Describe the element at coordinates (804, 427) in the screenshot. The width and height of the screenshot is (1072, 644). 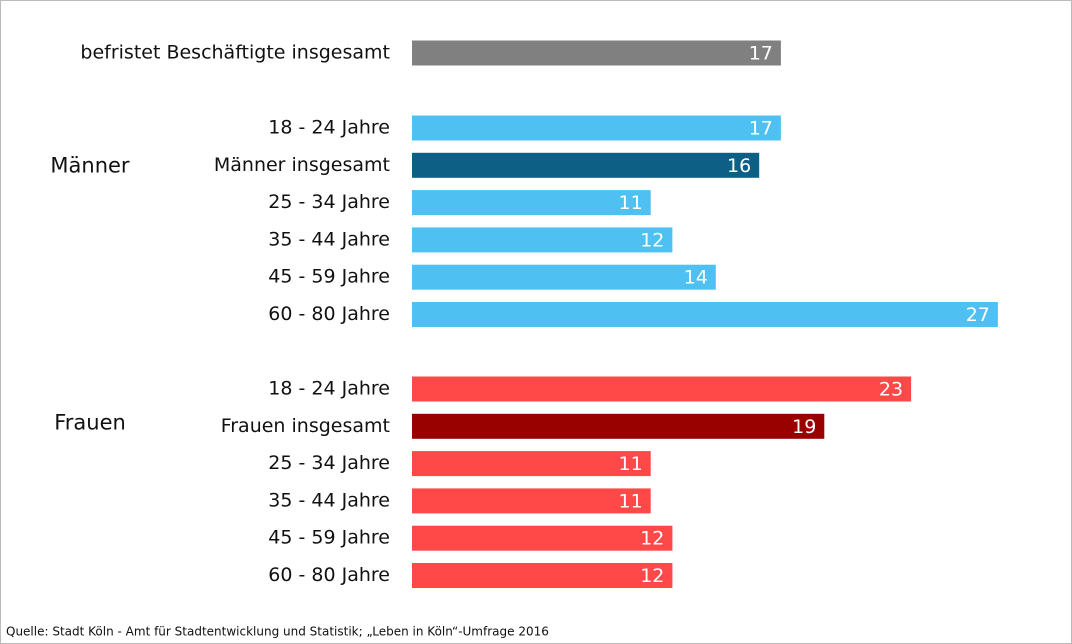
I see `value-label: 19` at that location.